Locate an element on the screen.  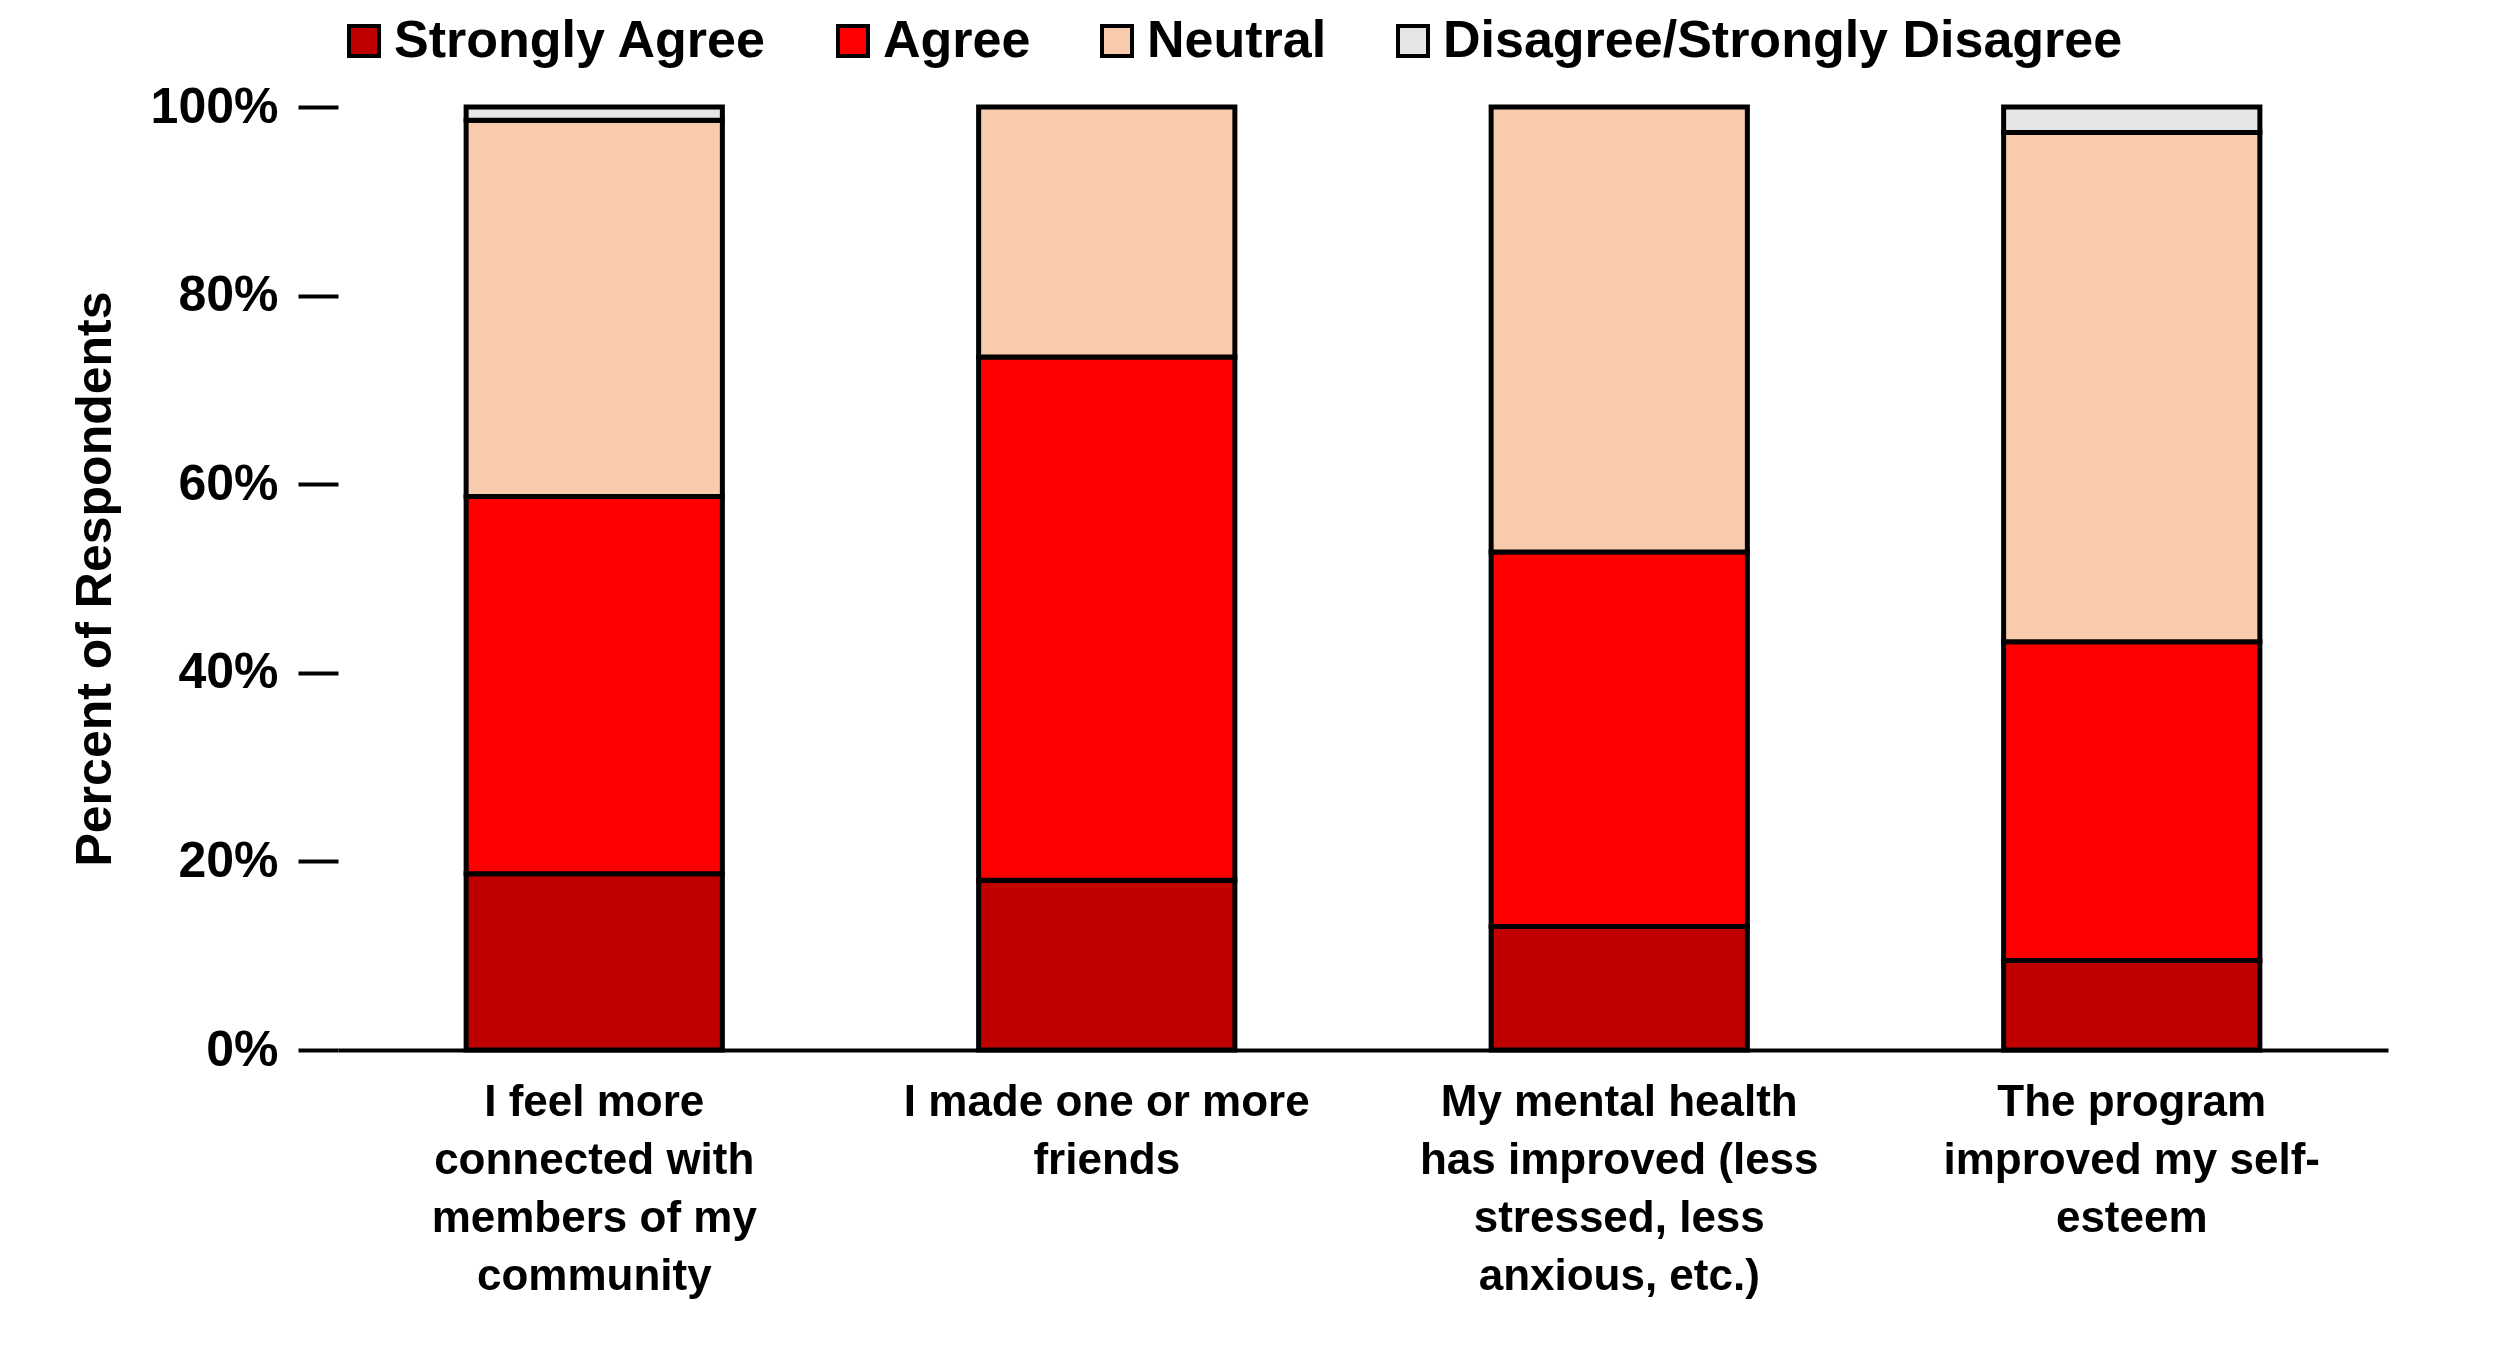
legend-label: Disagree/Strongly Disagree is located at coordinates (1783, 39).